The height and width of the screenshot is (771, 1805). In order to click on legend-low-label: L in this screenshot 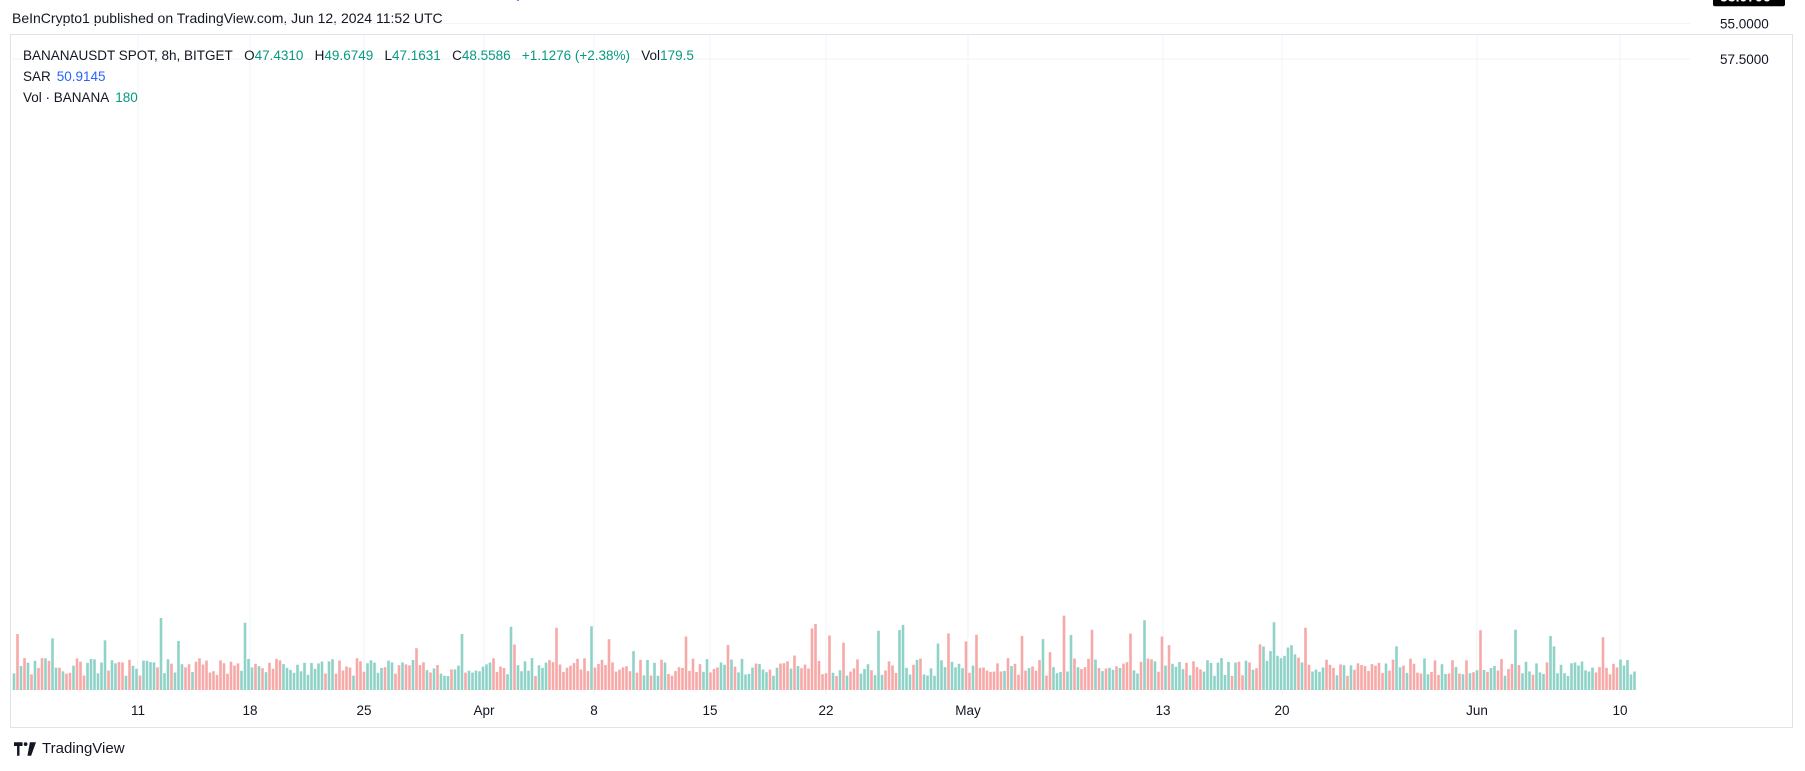, I will do `click(388, 55)`.